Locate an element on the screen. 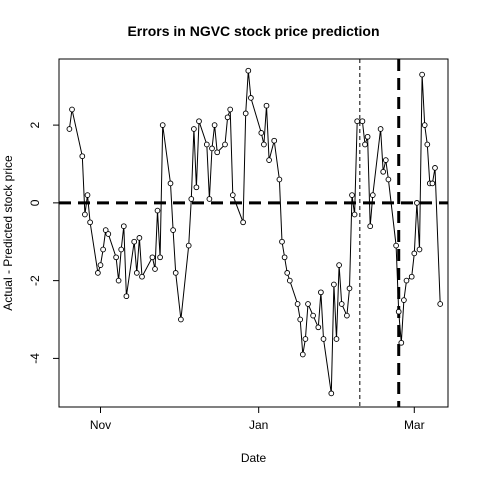 The height and width of the screenshot is (480, 480). y-tick-label: -4 is located at coordinates (35, 358).